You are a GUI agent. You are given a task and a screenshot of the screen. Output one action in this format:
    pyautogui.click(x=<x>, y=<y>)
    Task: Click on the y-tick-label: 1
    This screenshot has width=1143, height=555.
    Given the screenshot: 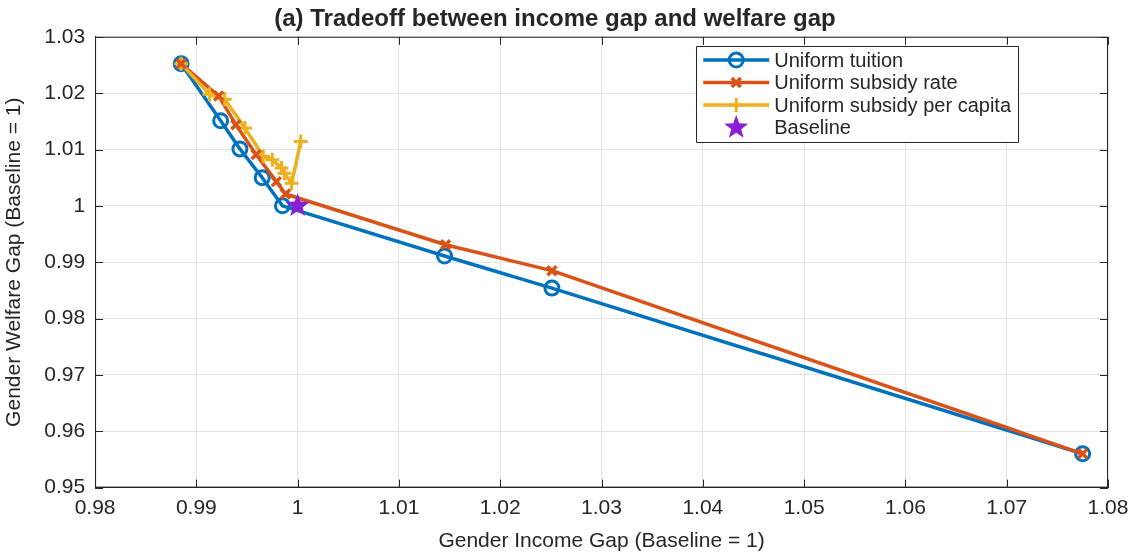 What is the action you would take?
    pyautogui.click(x=79, y=204)
    